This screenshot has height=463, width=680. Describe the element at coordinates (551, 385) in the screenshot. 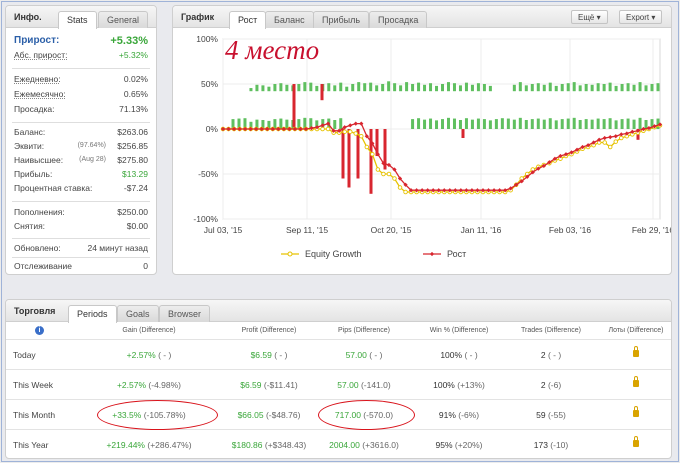

I see `trades-cell: 2 (-6)` at that location.